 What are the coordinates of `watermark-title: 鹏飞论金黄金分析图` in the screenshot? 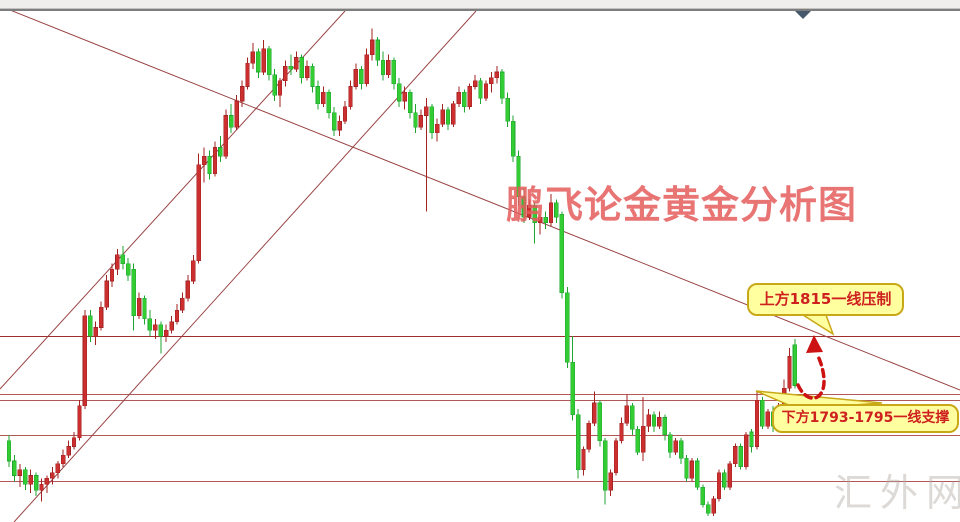 It's located at (682, 205).